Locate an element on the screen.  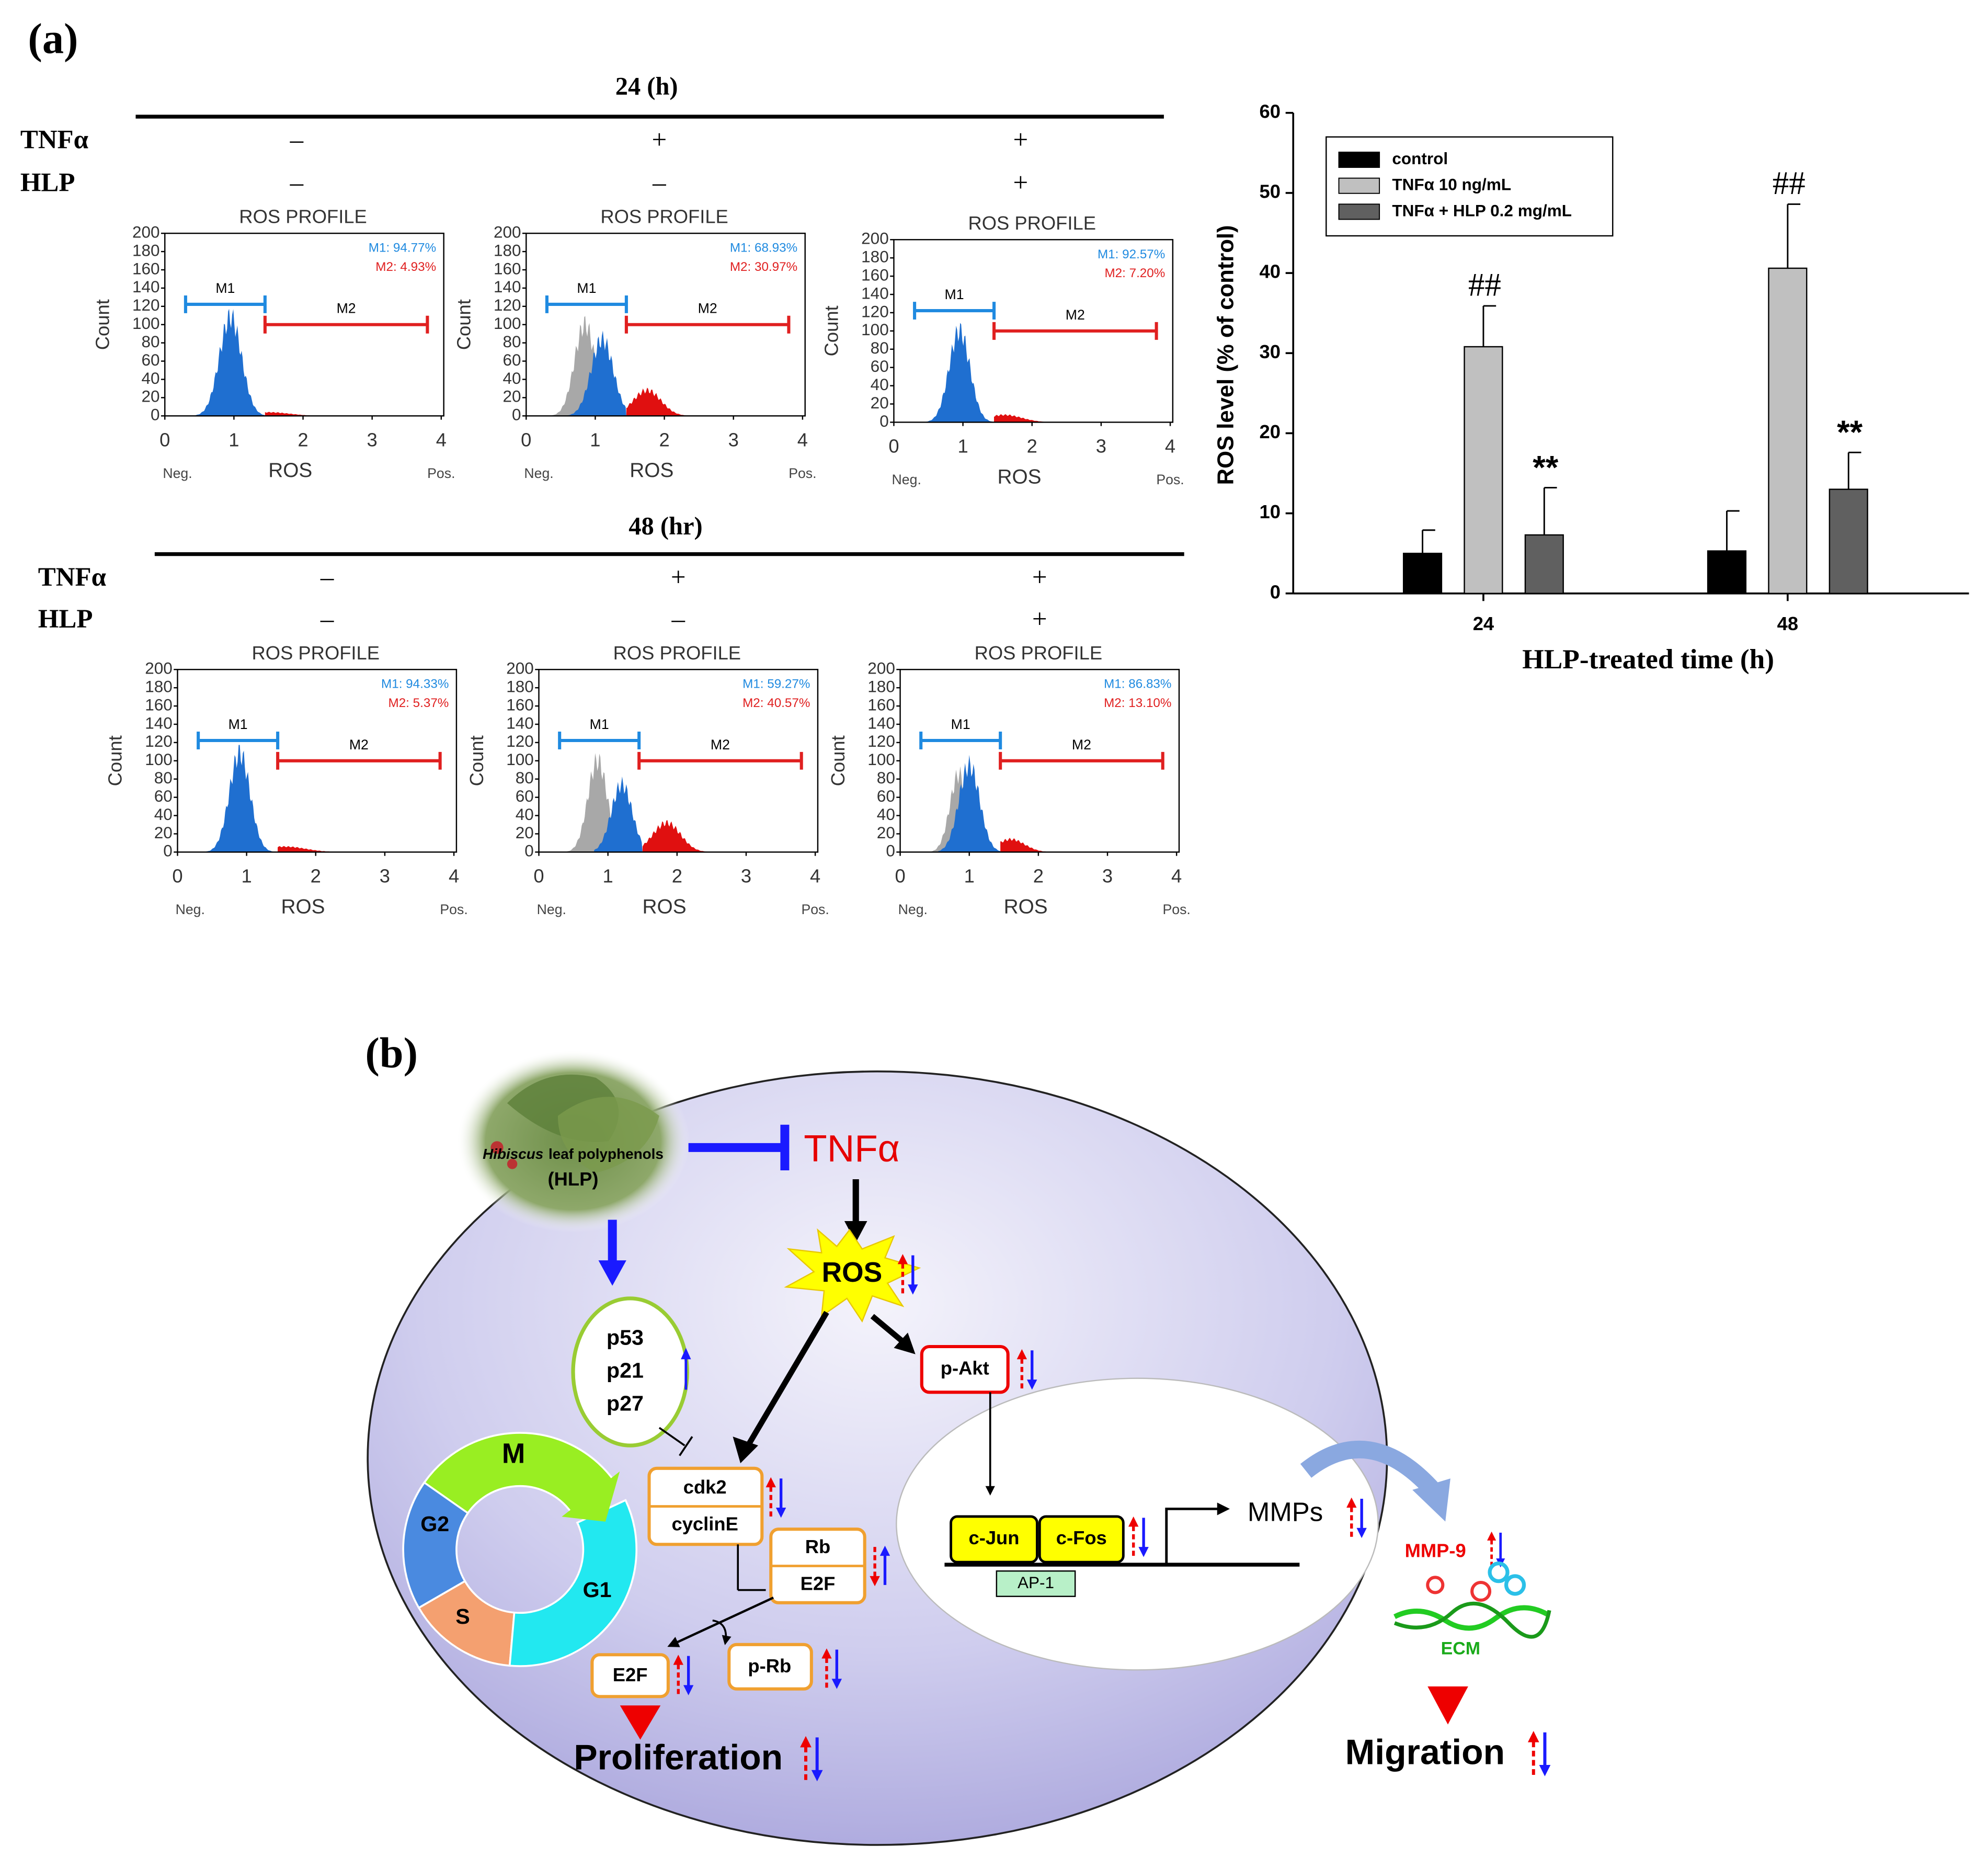
tnf-label: TNFα is located at coordinates (851, 1148).